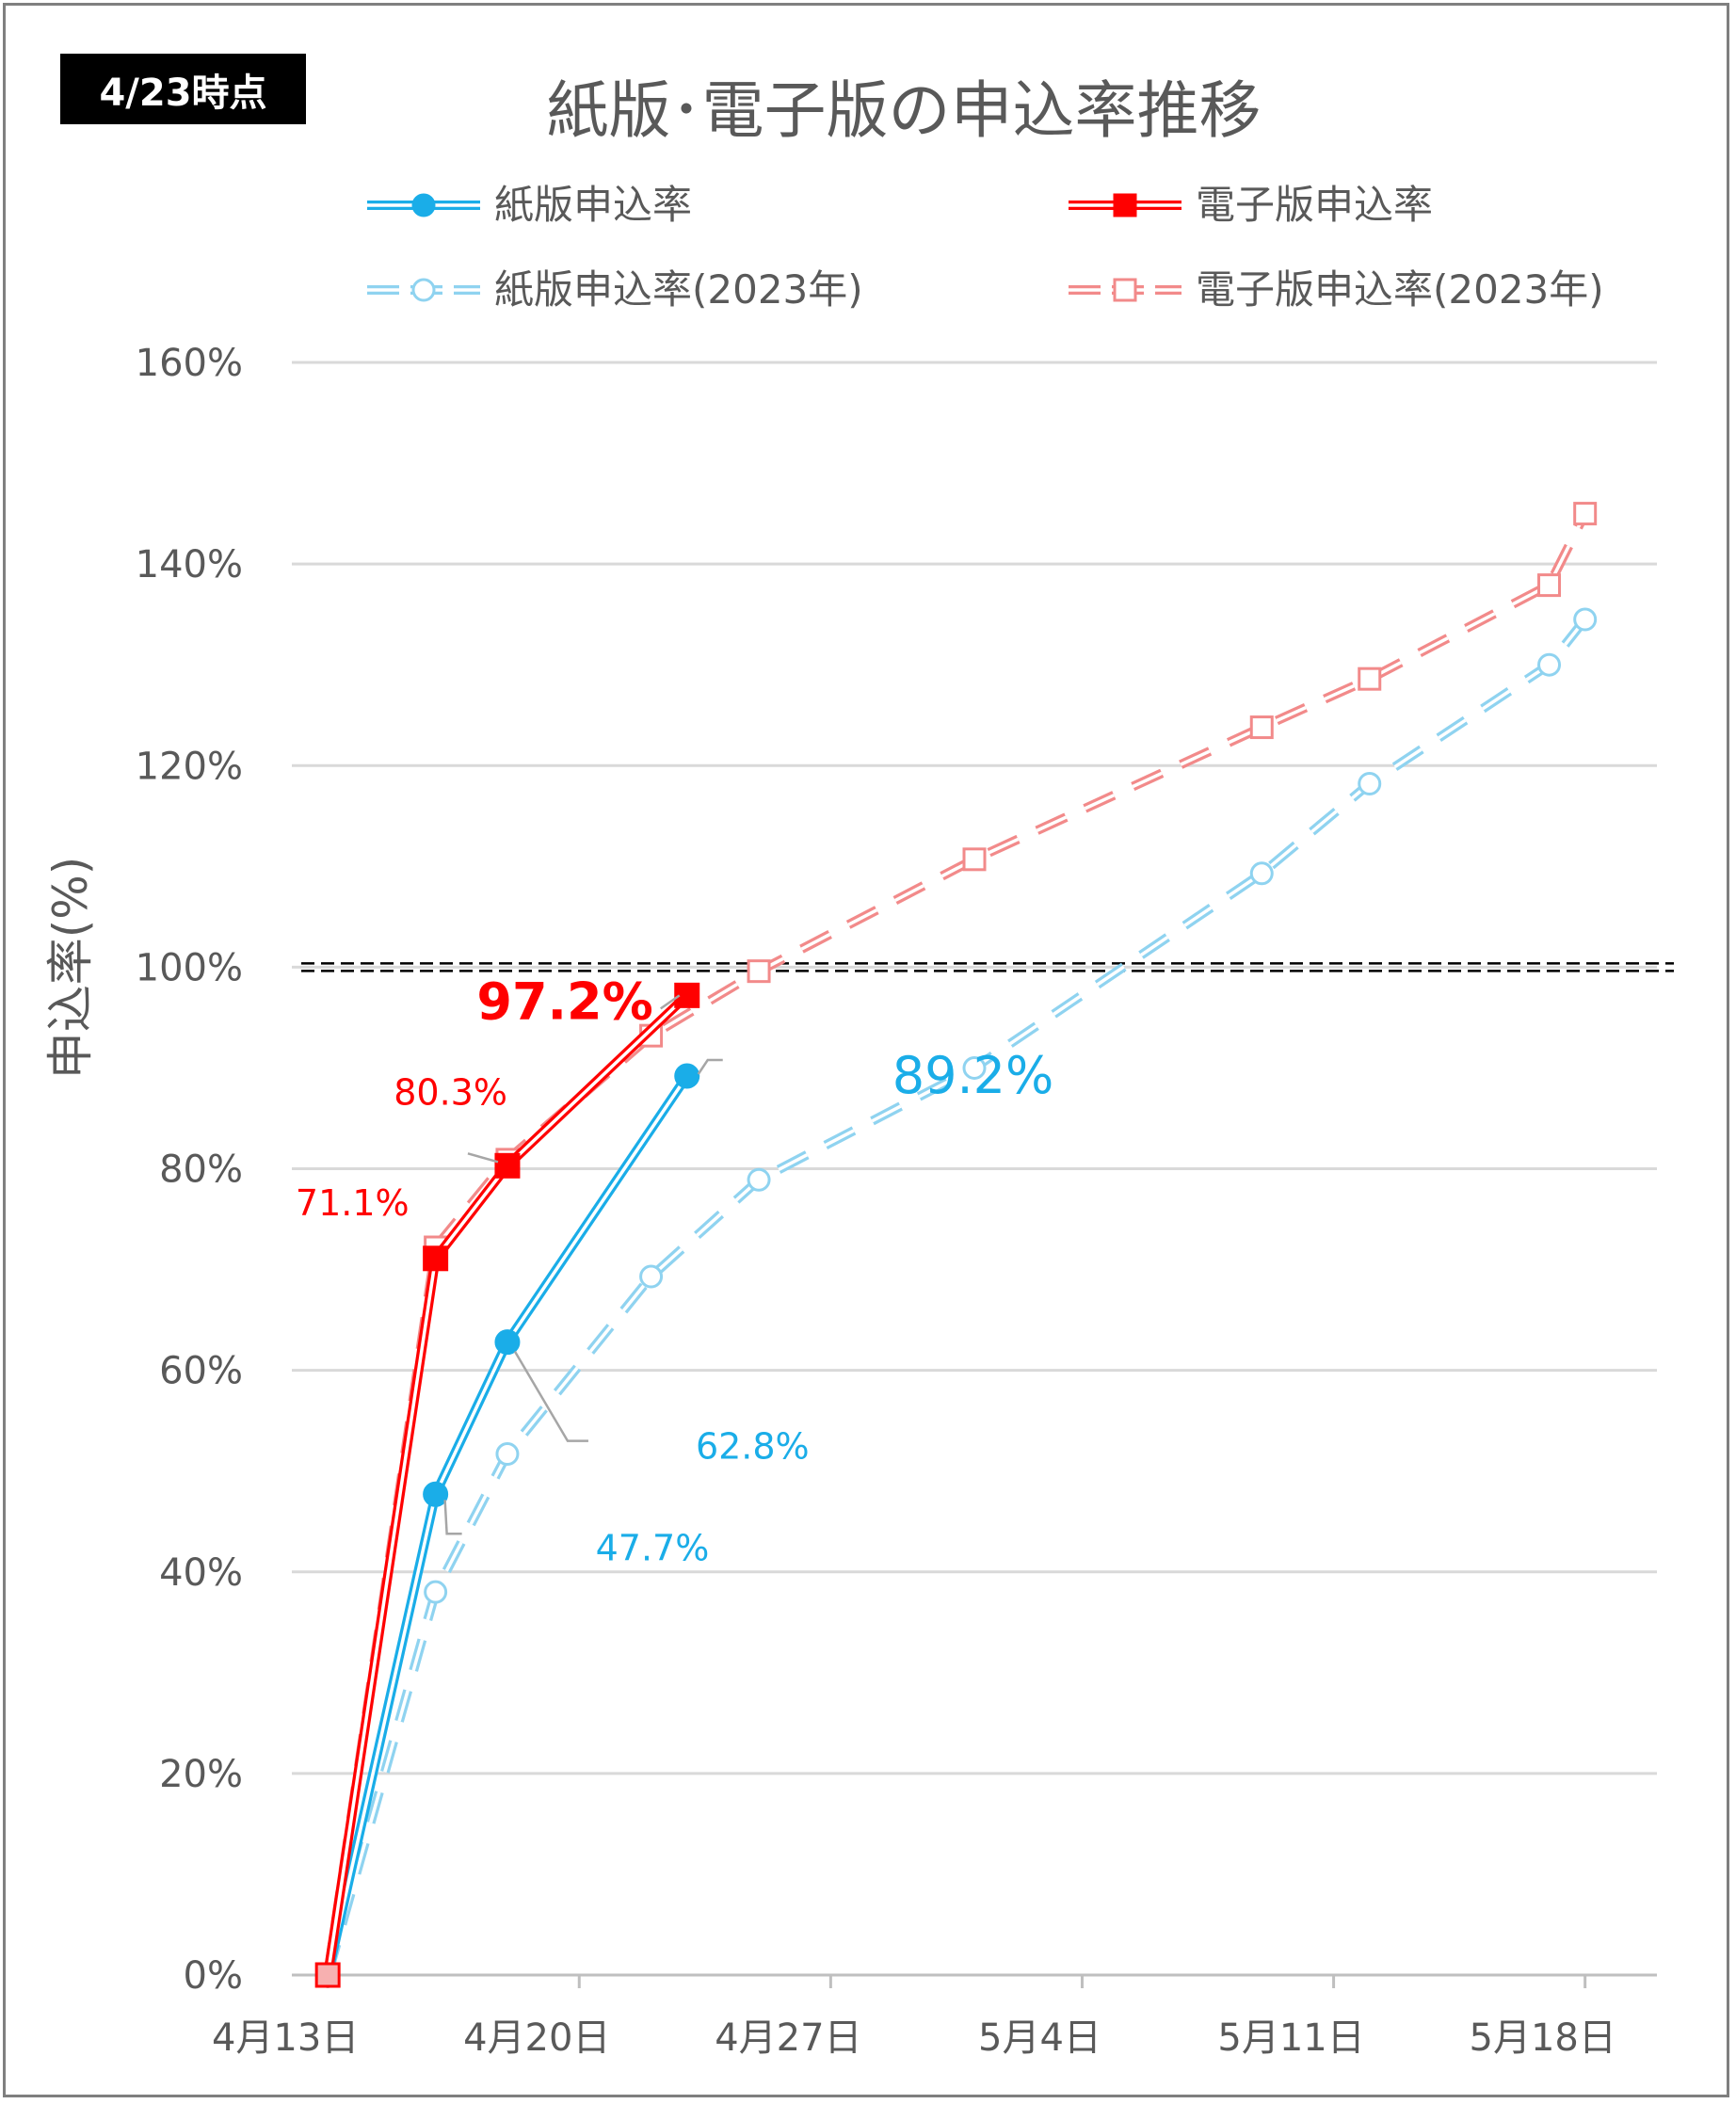 The image size is (1736, 2104). Describe the element at coordinates (653, 1547) in the screenshot. I see `data-label: 47.7%` at that location.